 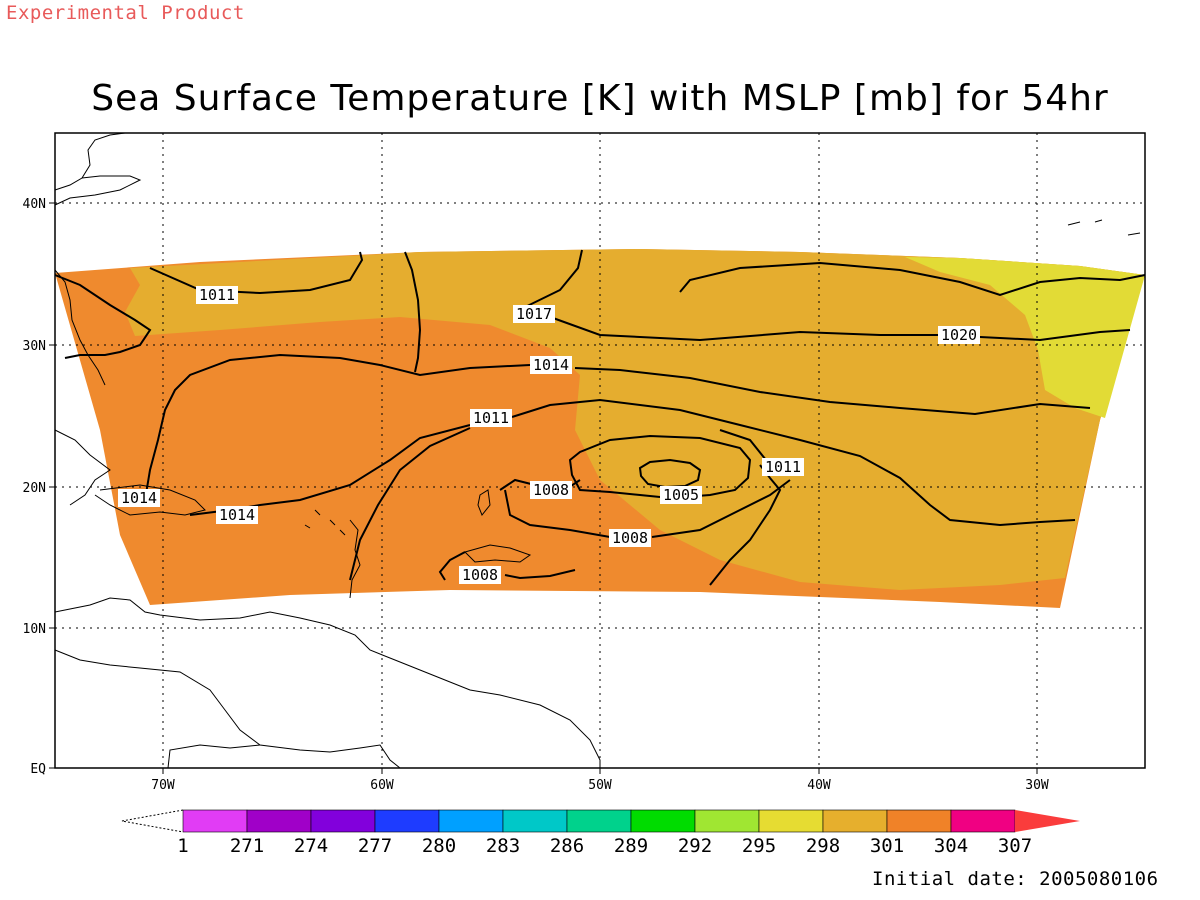 What do you see at coordinates (311, 846) in the screenshot?
I see `colorbar-label: 274` at bounding box center [311, 846].